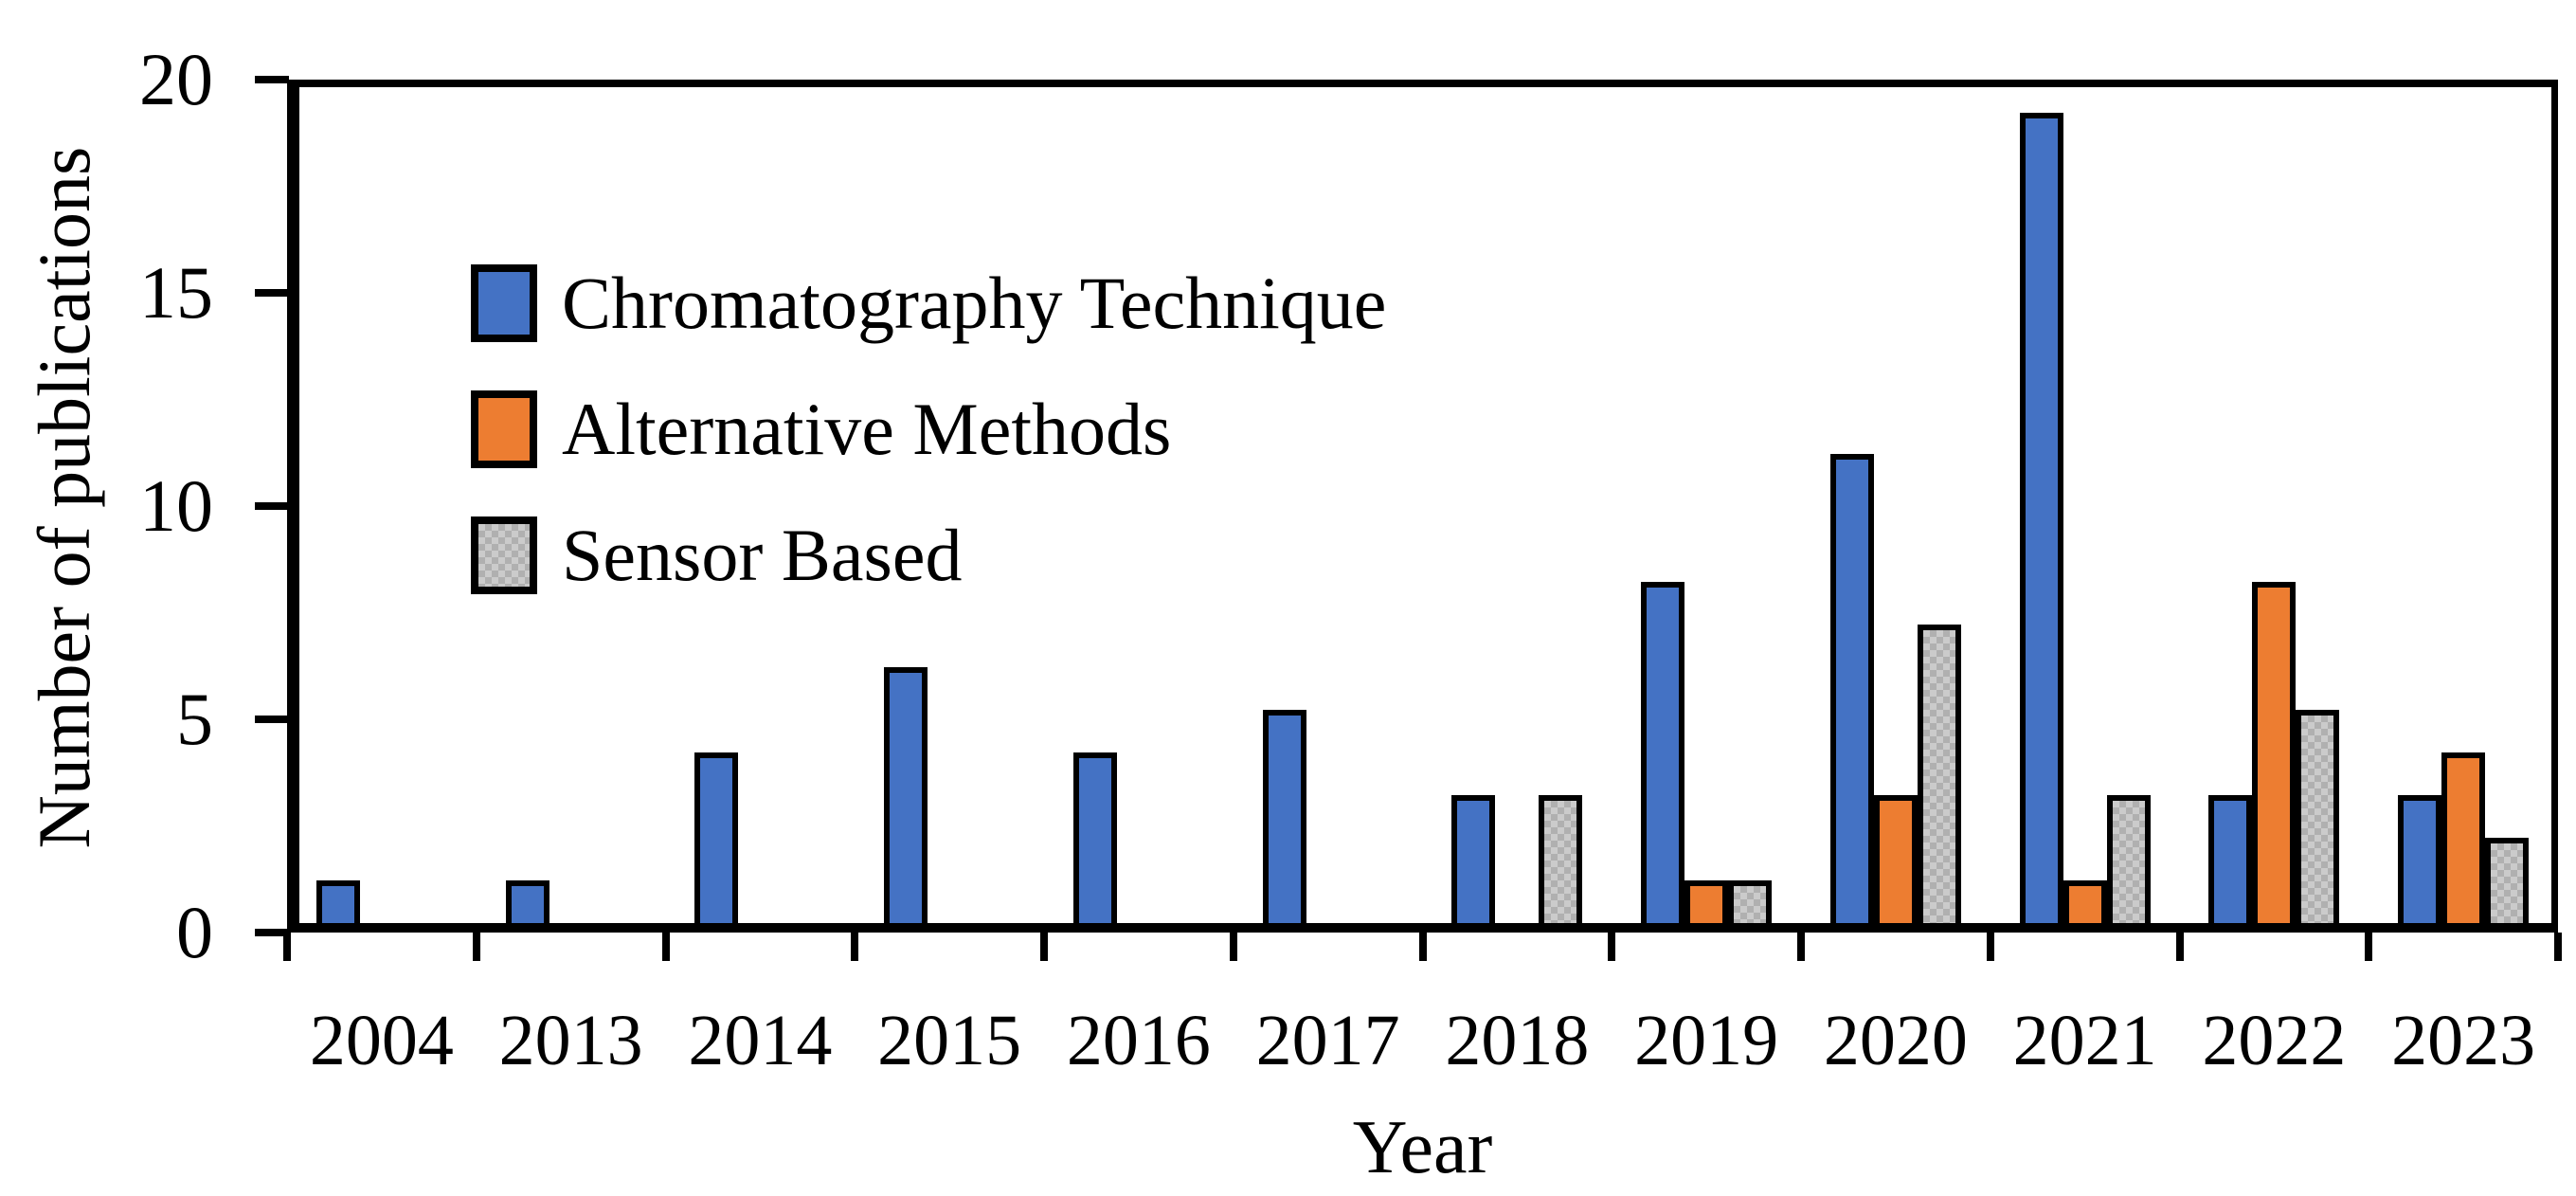 The width and height of the screenshot is (2576, 1196). What do you see at coordinates (760, 1041) in the screenshot?
I see `x-category-label-2014: 2014` at bounding box center [760, 1041].